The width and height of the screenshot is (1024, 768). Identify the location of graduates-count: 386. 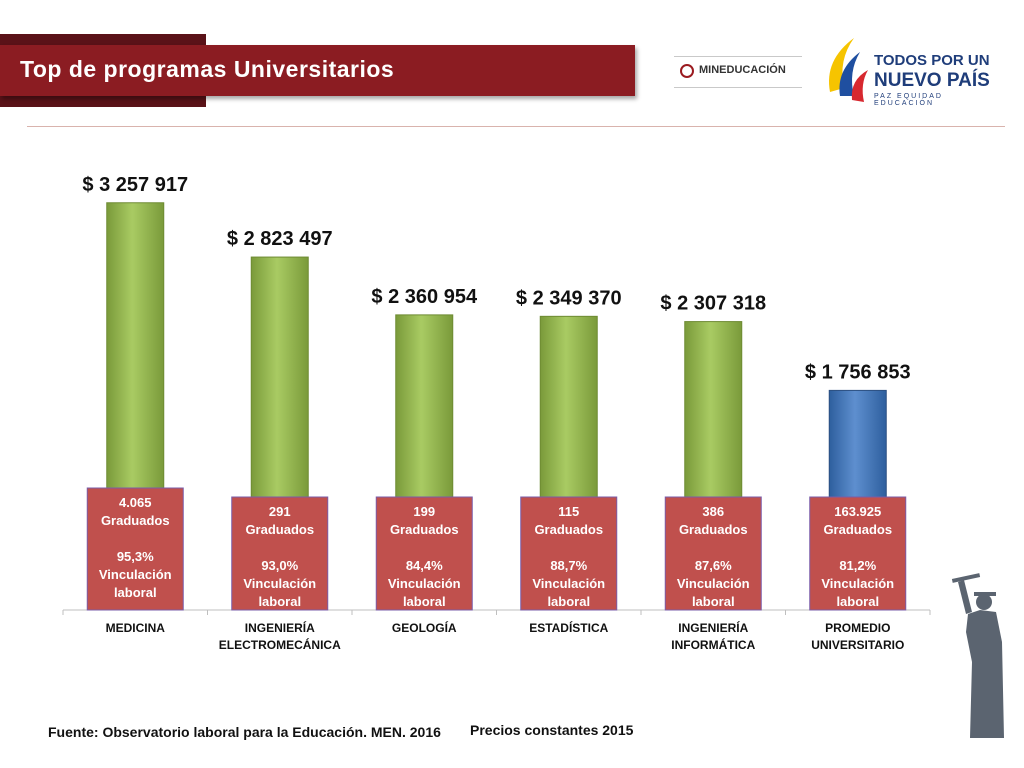
(713, 511).